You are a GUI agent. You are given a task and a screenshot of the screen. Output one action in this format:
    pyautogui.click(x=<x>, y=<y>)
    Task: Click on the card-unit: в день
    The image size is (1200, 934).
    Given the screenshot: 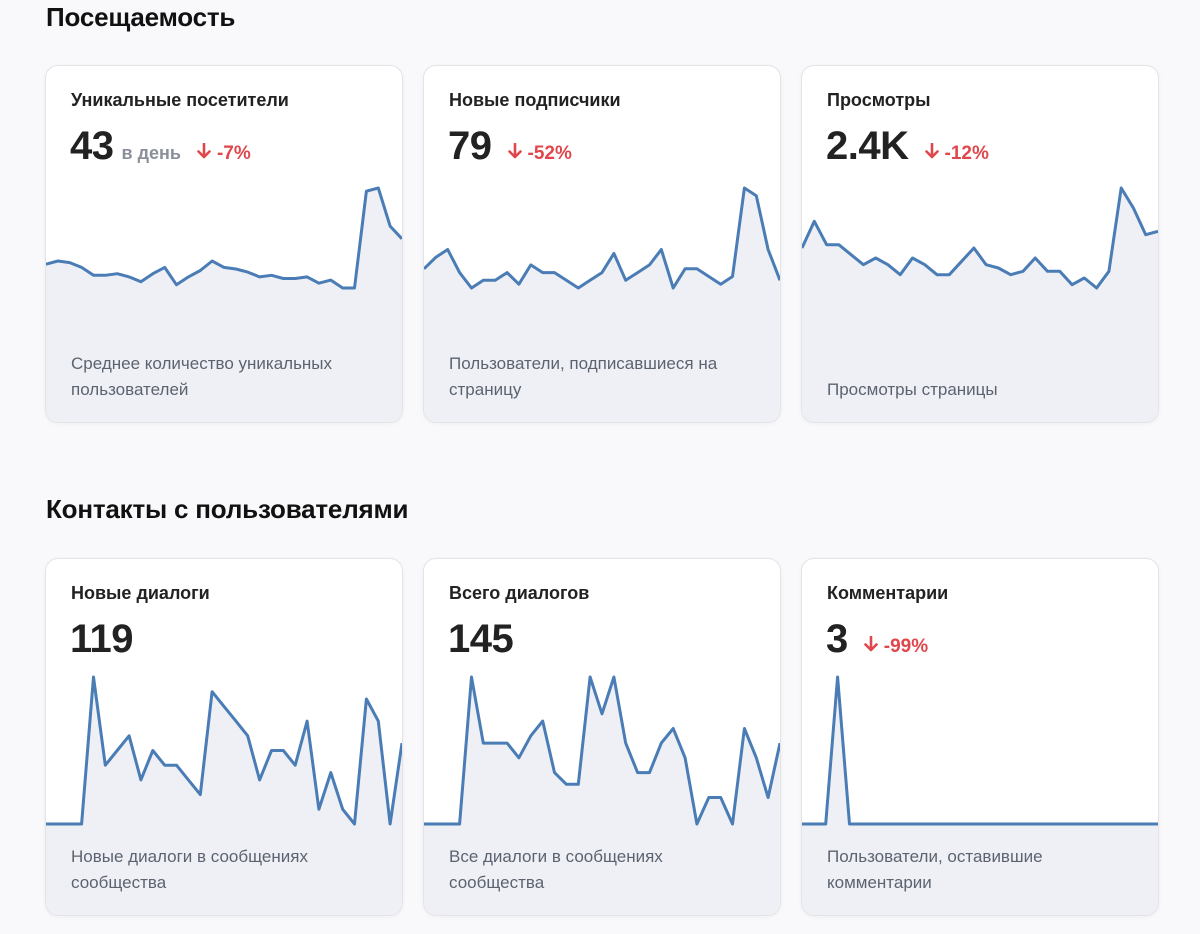 What is the action you would take?
    pyautogui.click(x=151, y=153)
    